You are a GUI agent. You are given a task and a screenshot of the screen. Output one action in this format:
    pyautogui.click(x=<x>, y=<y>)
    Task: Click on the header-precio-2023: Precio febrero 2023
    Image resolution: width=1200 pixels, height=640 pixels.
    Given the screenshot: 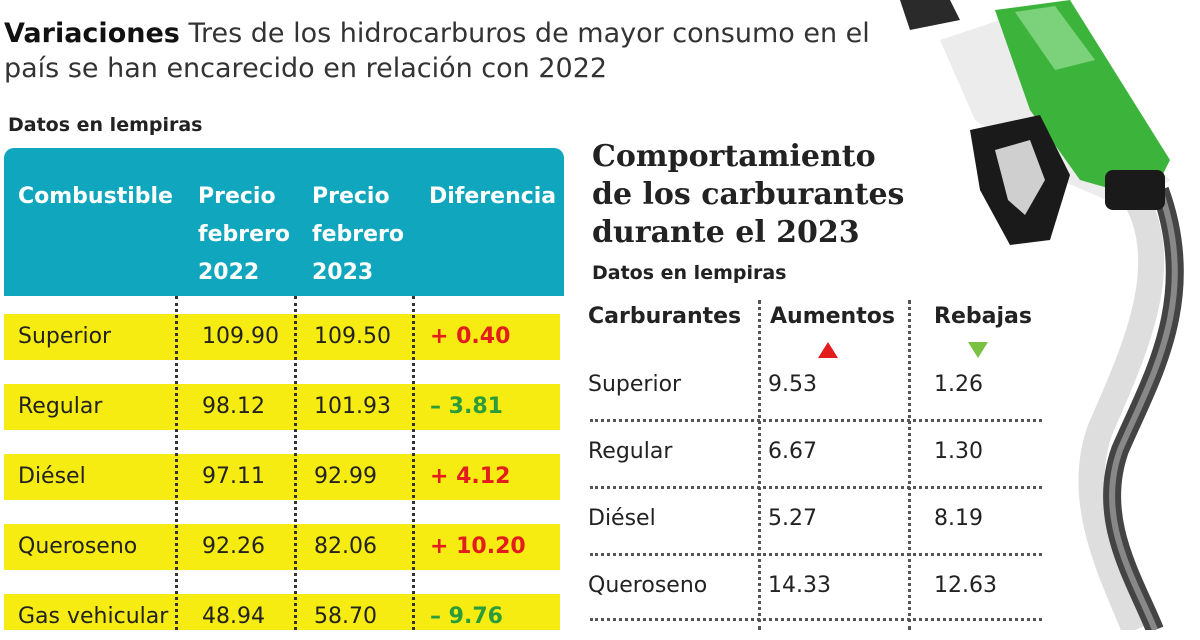 What is the action you would take?
    pyautogui.click(x=358, y=235)
    